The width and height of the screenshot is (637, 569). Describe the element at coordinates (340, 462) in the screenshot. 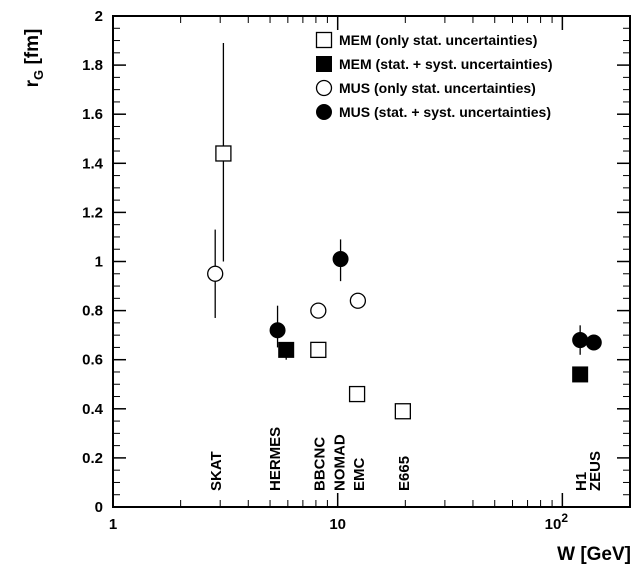

I see `experiment-label: NOMAD` at that location.